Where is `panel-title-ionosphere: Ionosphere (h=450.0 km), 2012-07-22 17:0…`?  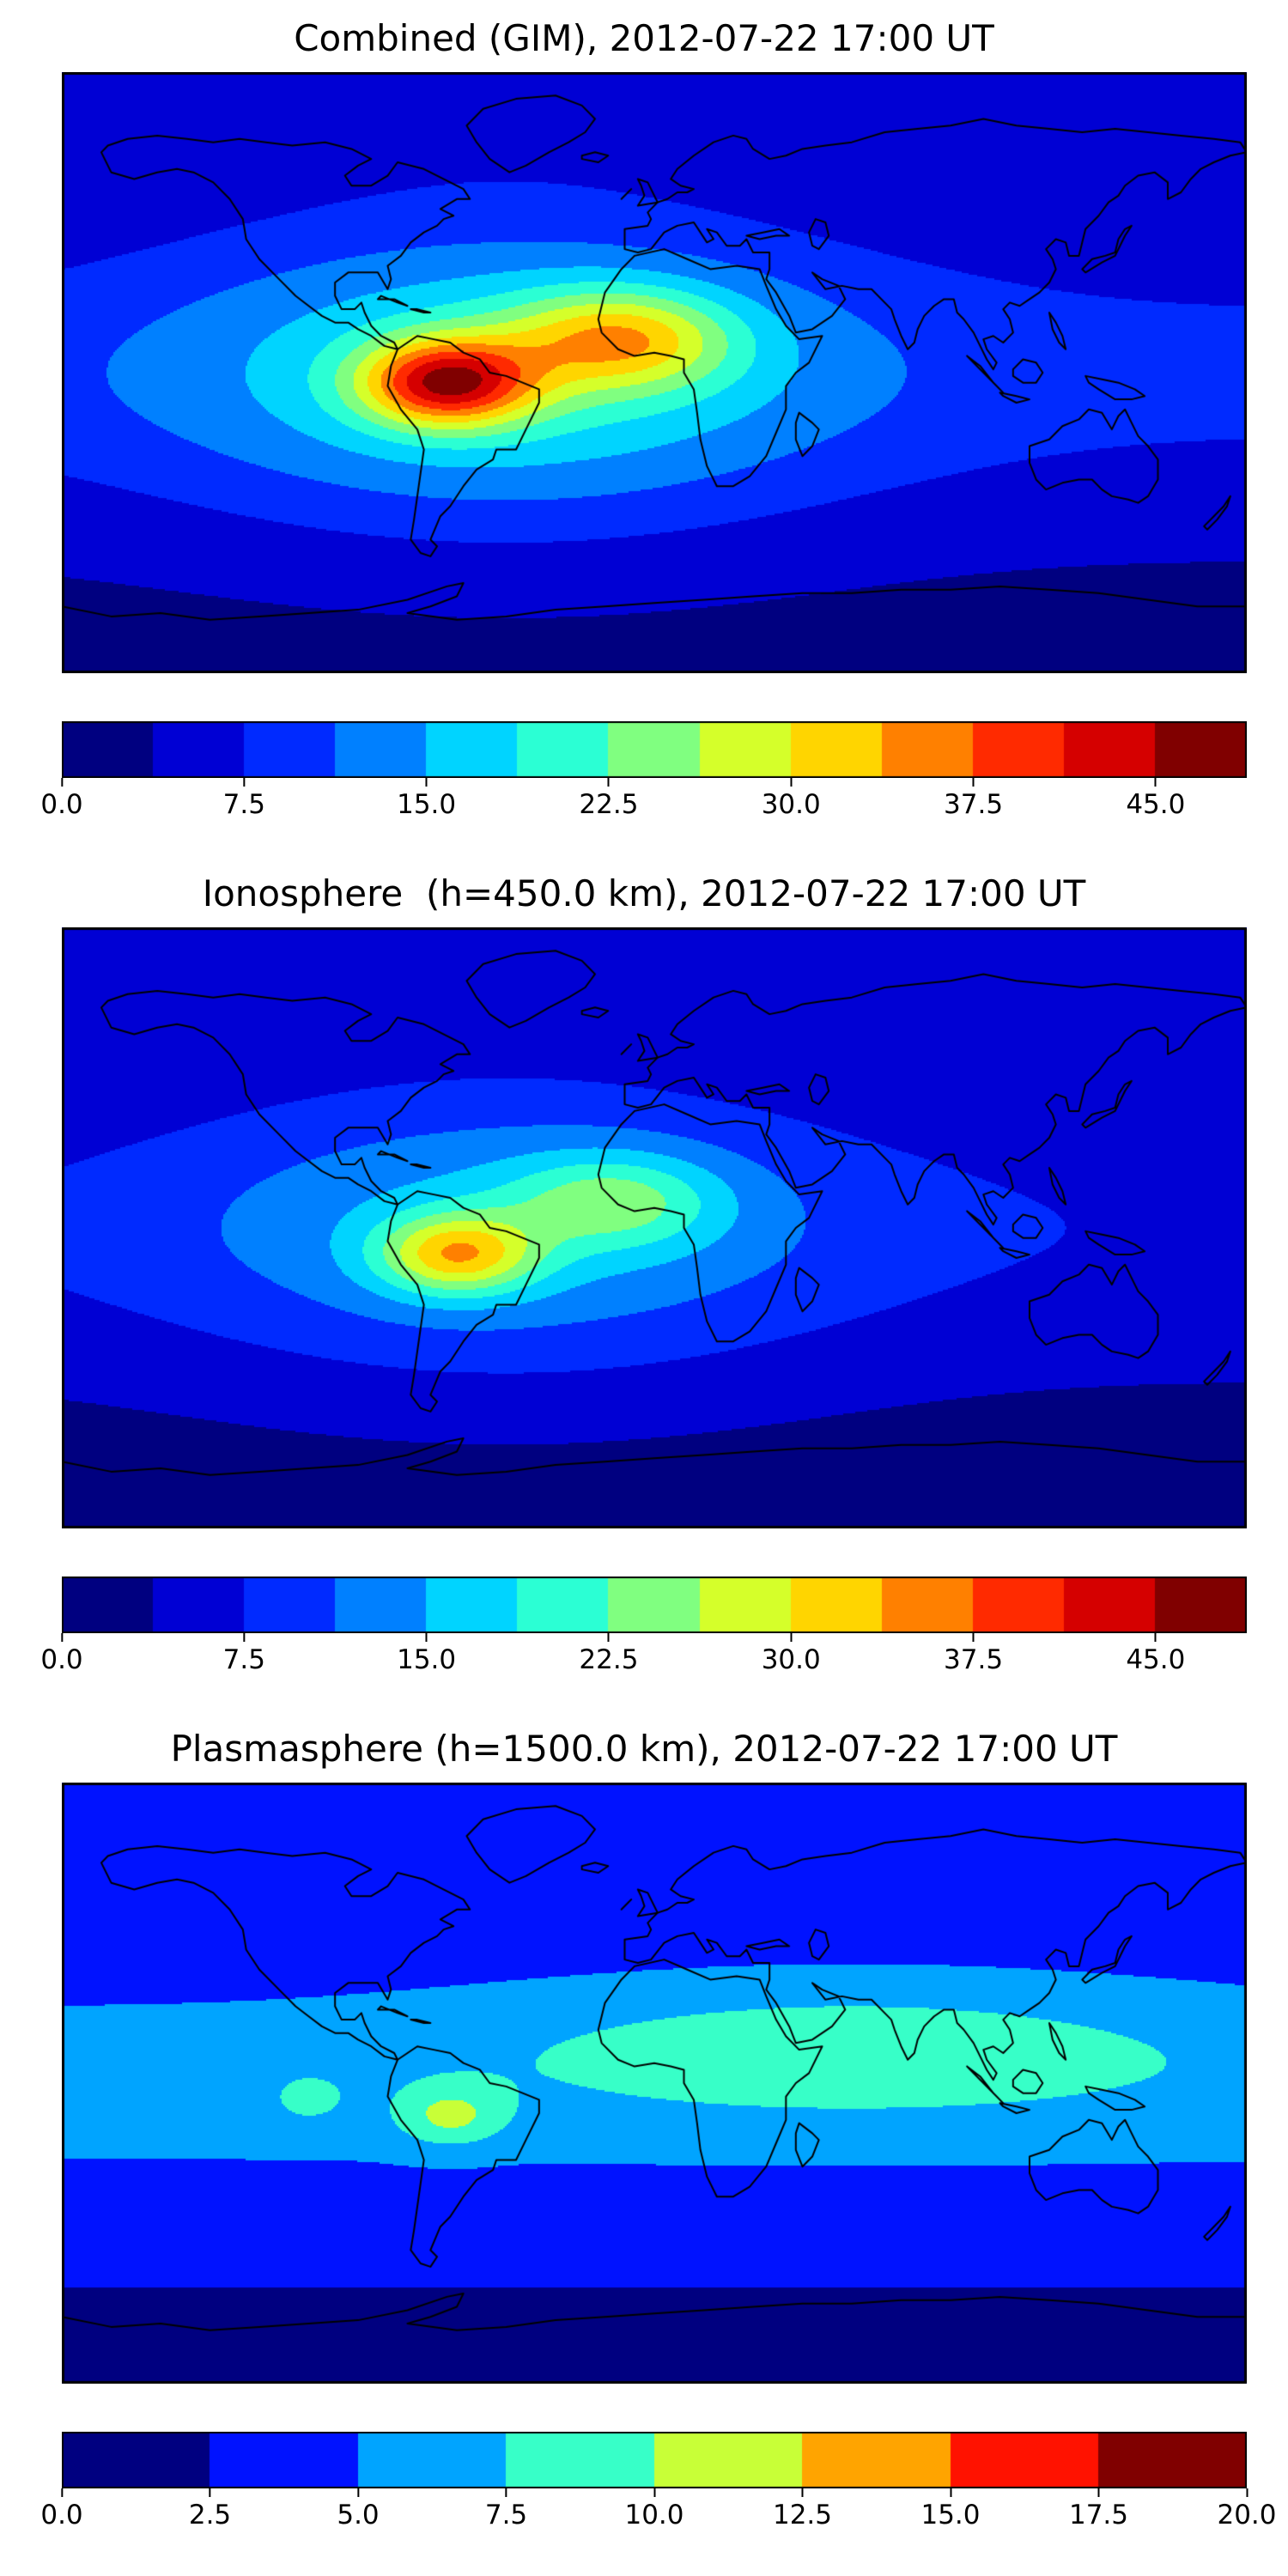 panel-title-ionosphere: Ionosphere (h=450.0 km), 2012-07-22 17:0… is located at coordinates (644, 893).